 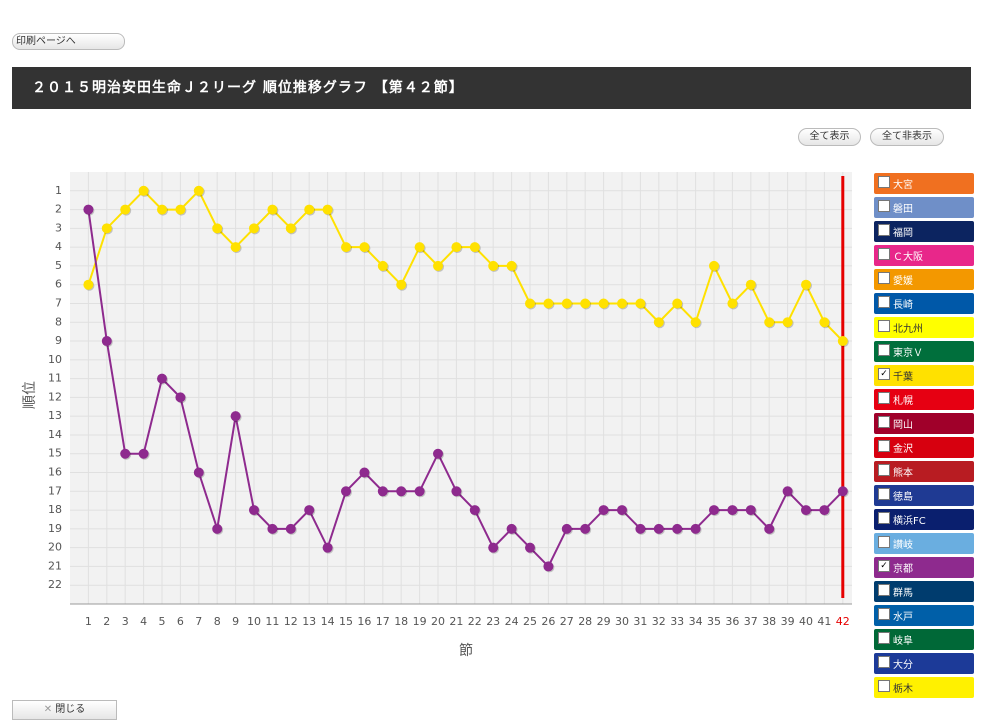 What do you see at coordinates (924, 519) in the screenshot?
I see `legend-item: 横浜FC` at bounding box center [924, 519].